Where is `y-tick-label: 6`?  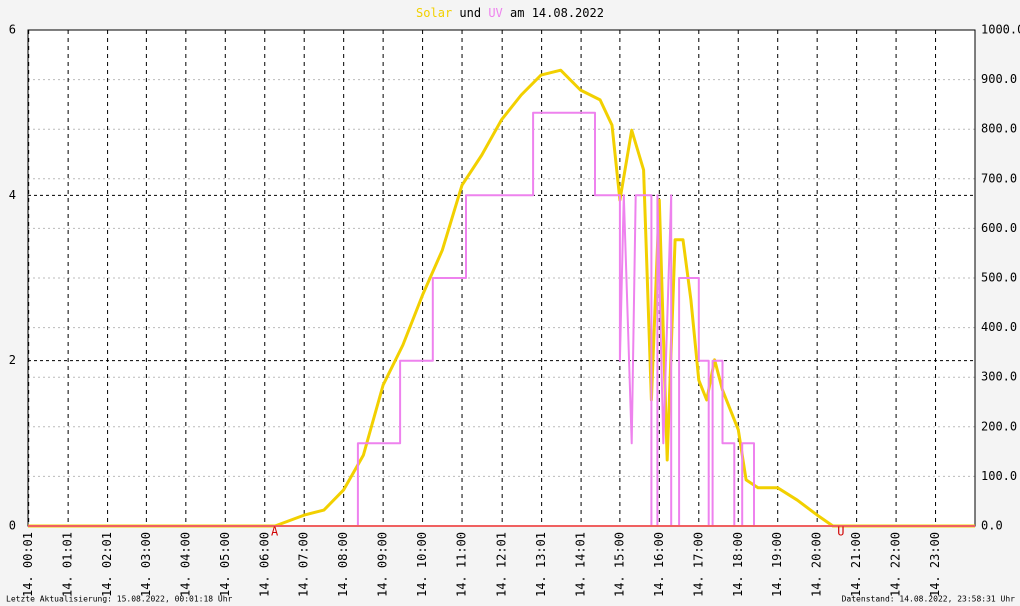
y-tick-label: 6 is located at coordinates (12, 30).